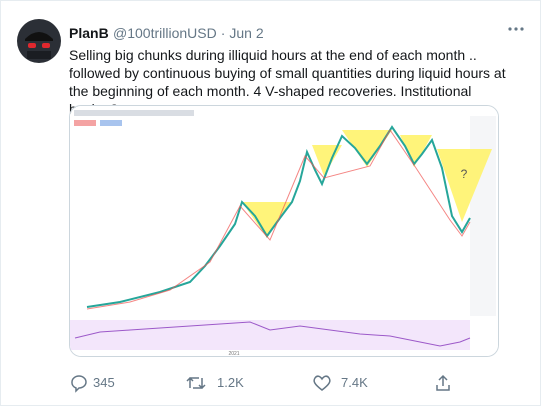  What do you see at coordinates (79, 383) in the screenshot?
I see `reply-icon` at bounding box center [79, 383].